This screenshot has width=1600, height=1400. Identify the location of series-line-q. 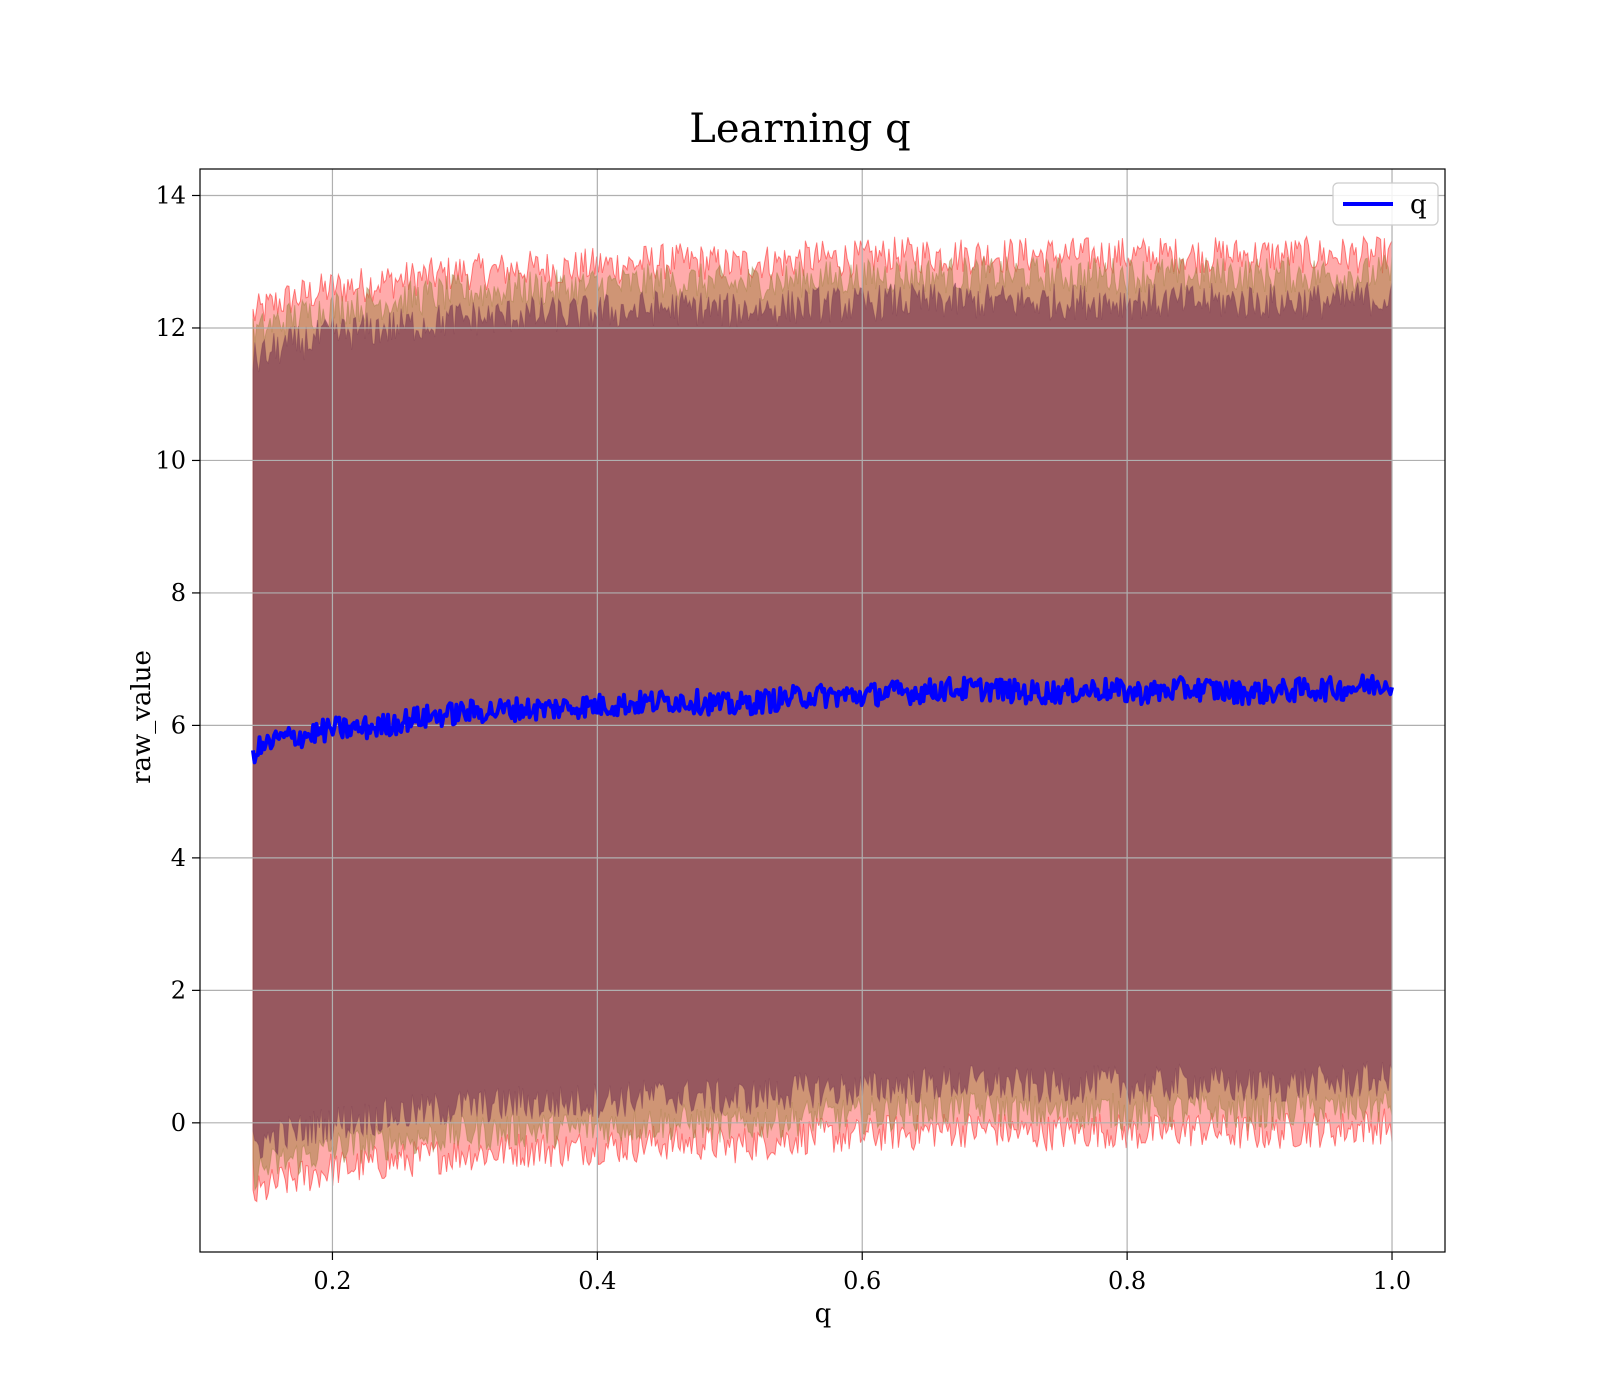
(822, 719).